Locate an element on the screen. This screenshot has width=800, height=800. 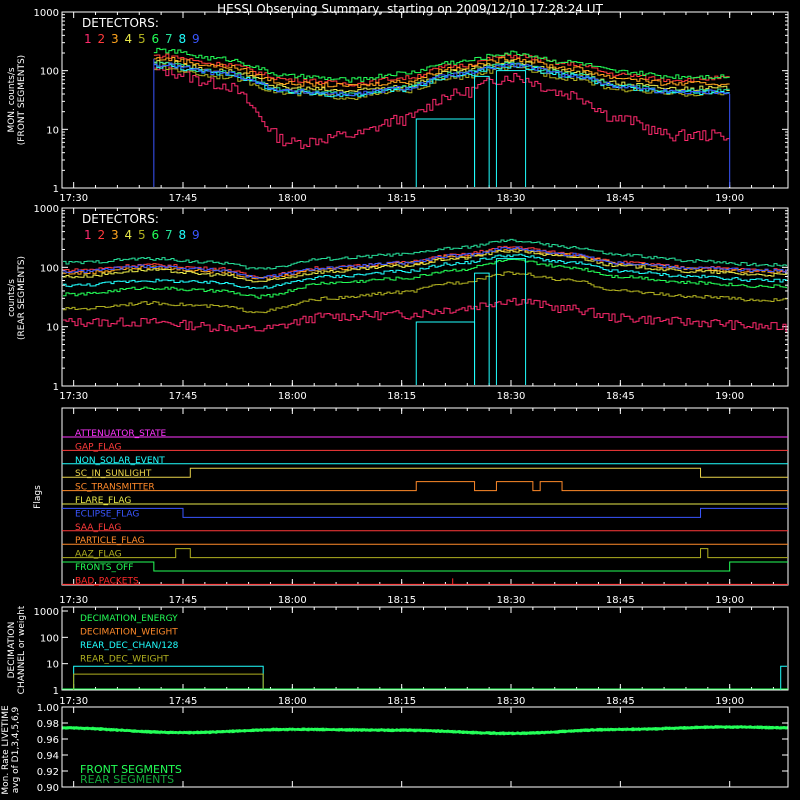
flag-label-attenuator-state: ATTENUATOR_STATE is located at coordinates (121, 434).